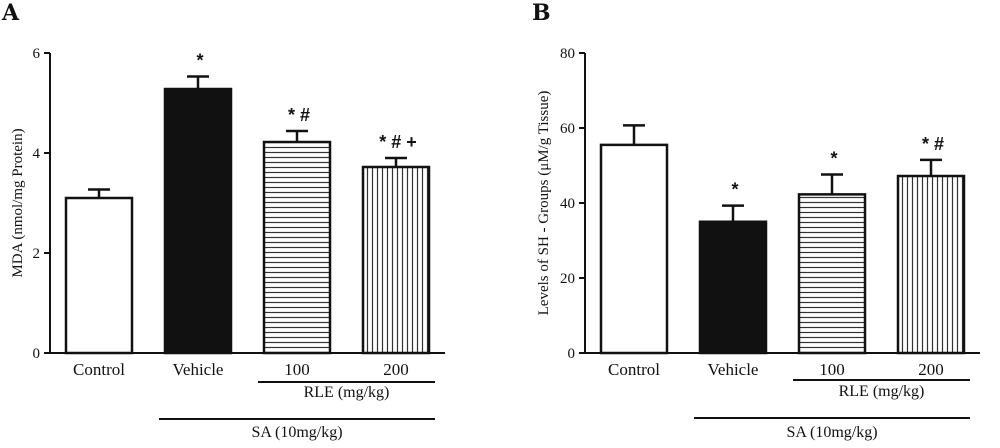 Image resolution: width=1000 pixels, height=448 pixels. What do you see at coordinates (37, 154) in the screenshot?
I see `y-tick-label: 4` at bounding box center [37, 154].